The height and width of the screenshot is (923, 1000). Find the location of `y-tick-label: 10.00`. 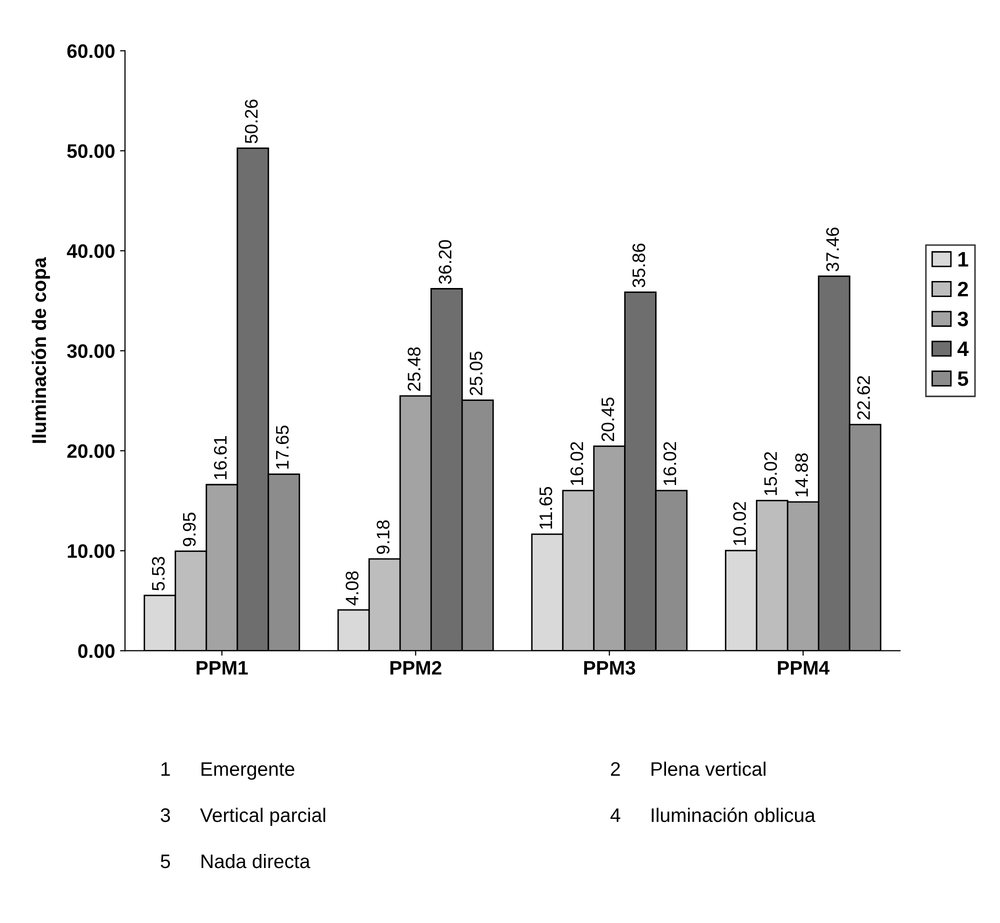

y-tick-label: 10.00 is located at coordinates (91, 551).